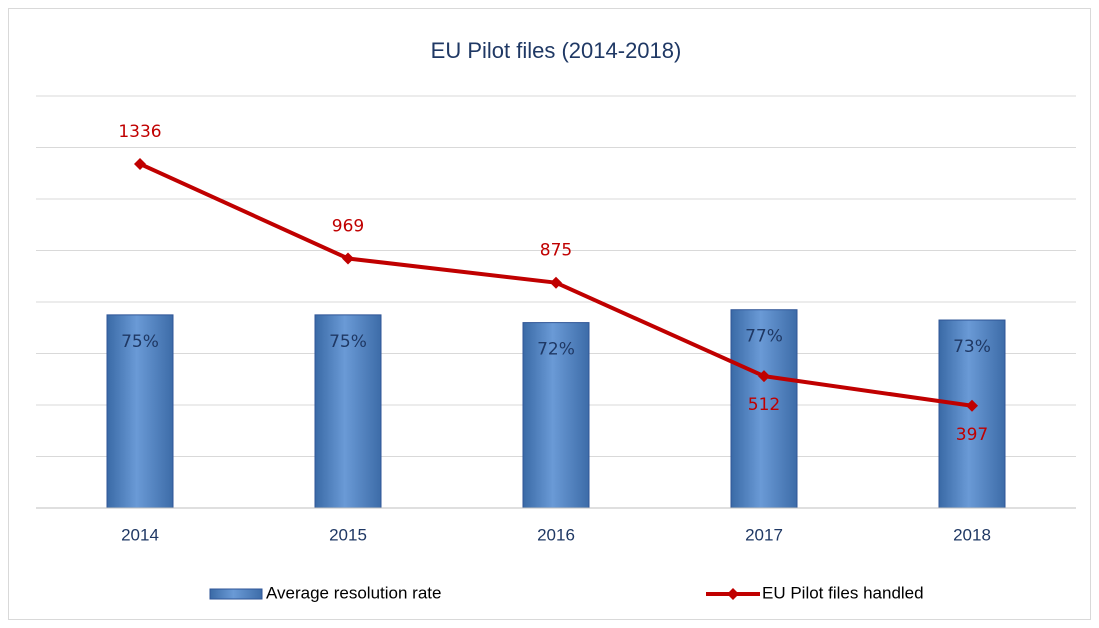 The width and height of the screenshot is (1099, 628). I want to click on line-value-label: 969, so click(348, 226).